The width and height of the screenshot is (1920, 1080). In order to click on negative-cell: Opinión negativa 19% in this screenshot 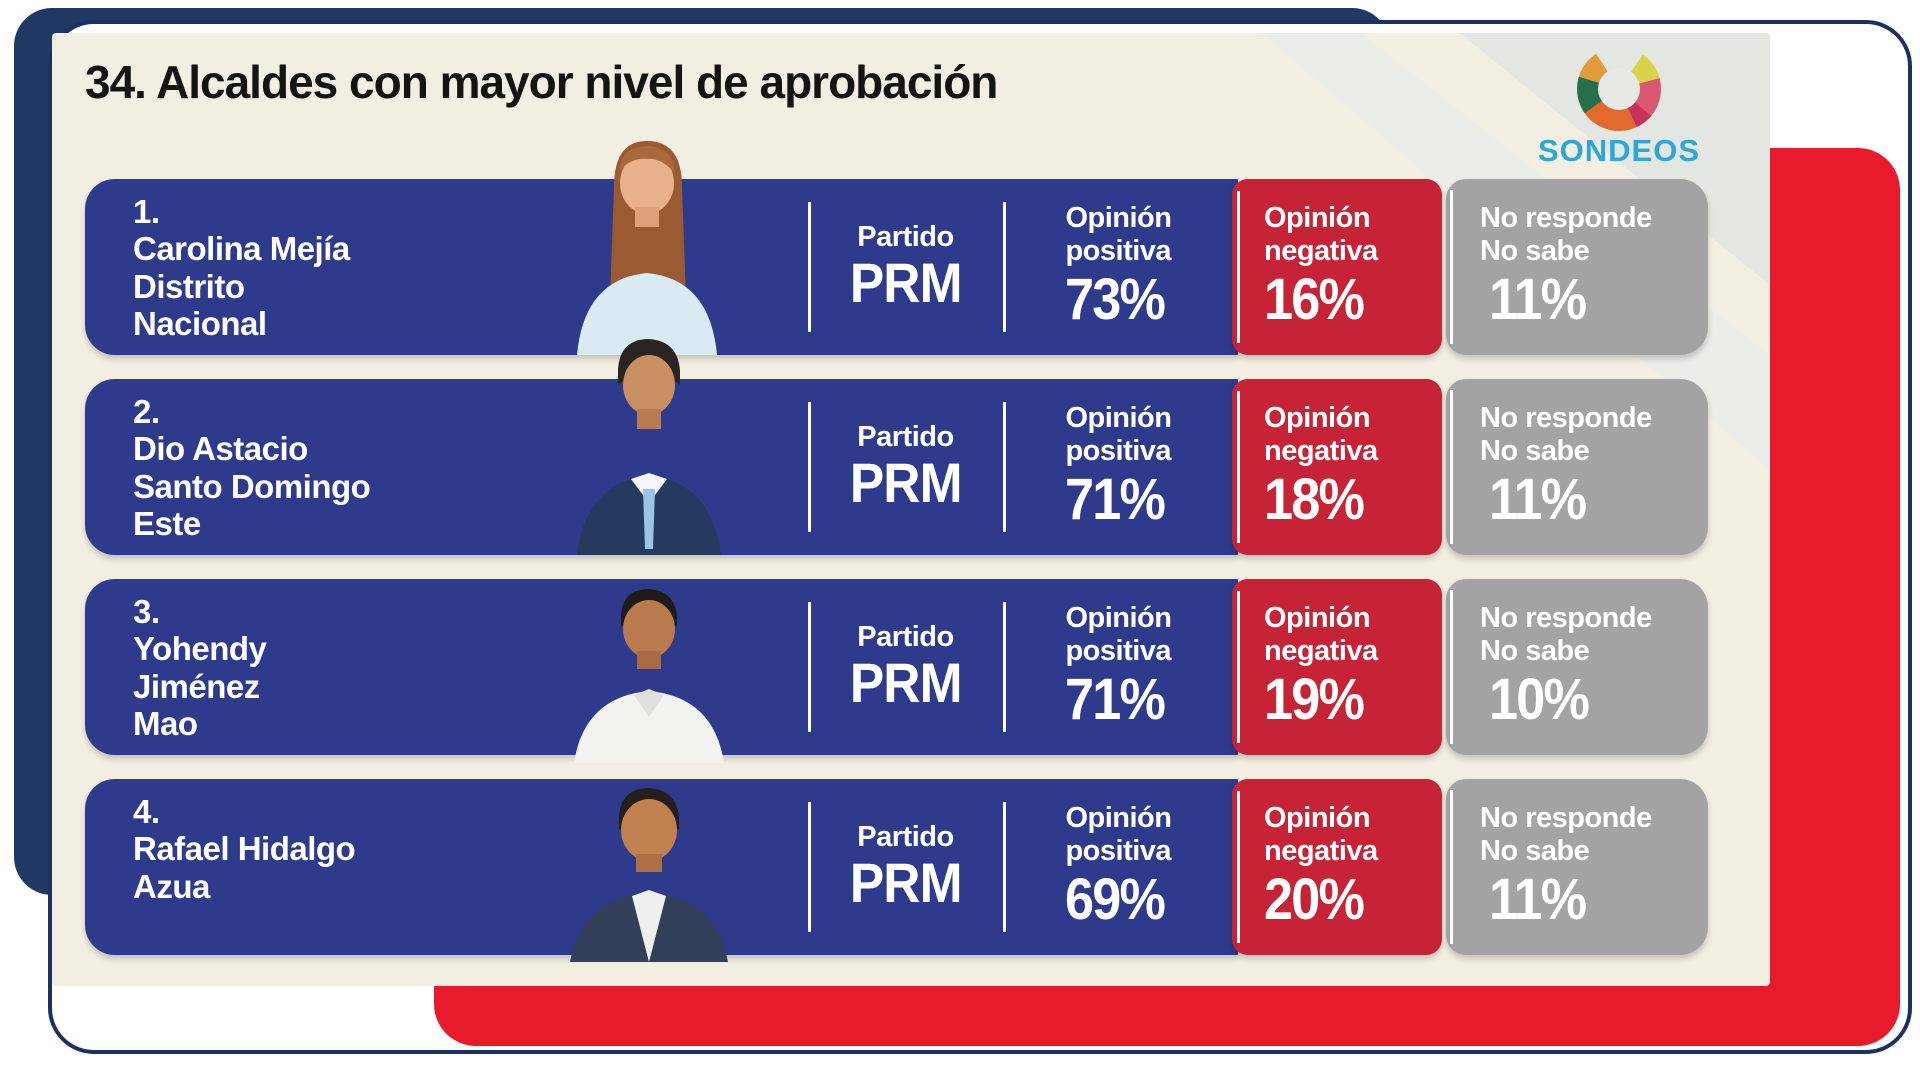, I will do `click(1337, 667)`.